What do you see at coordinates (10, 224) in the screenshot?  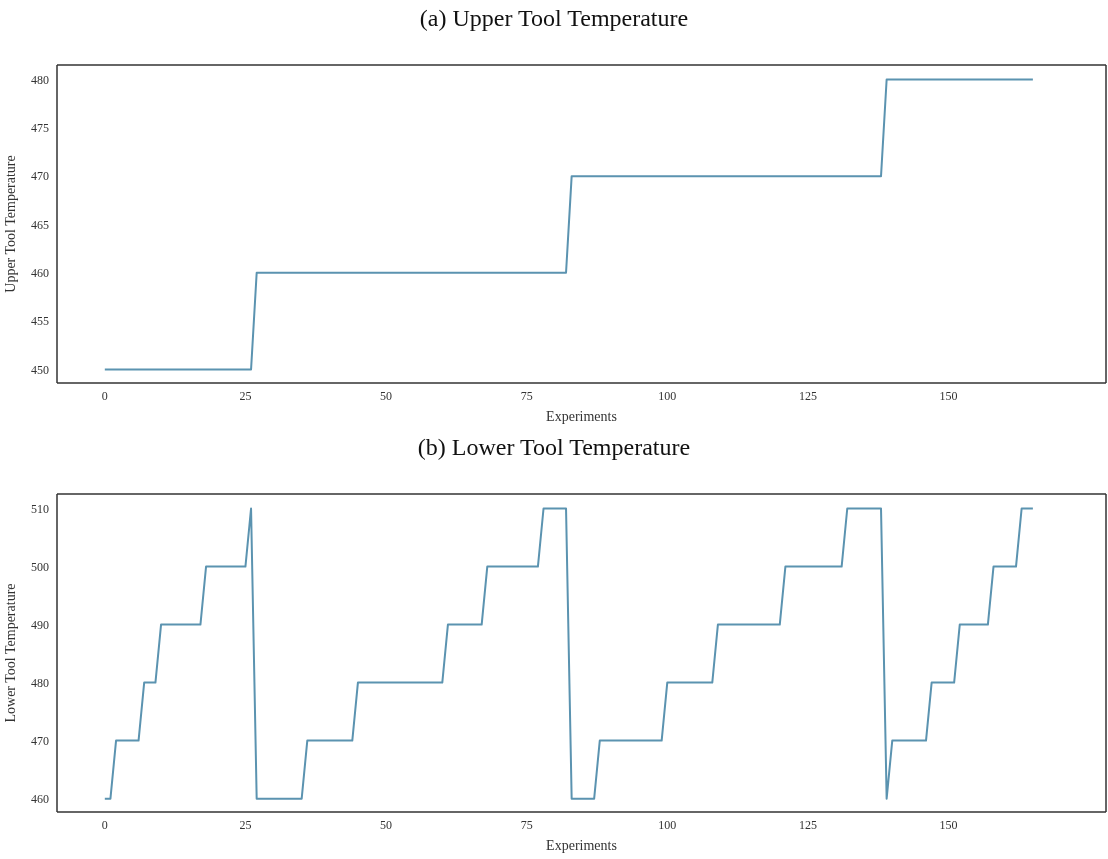 I see `y-axis-title: Upper Tool Temperature` at bounding box center [10, 224].